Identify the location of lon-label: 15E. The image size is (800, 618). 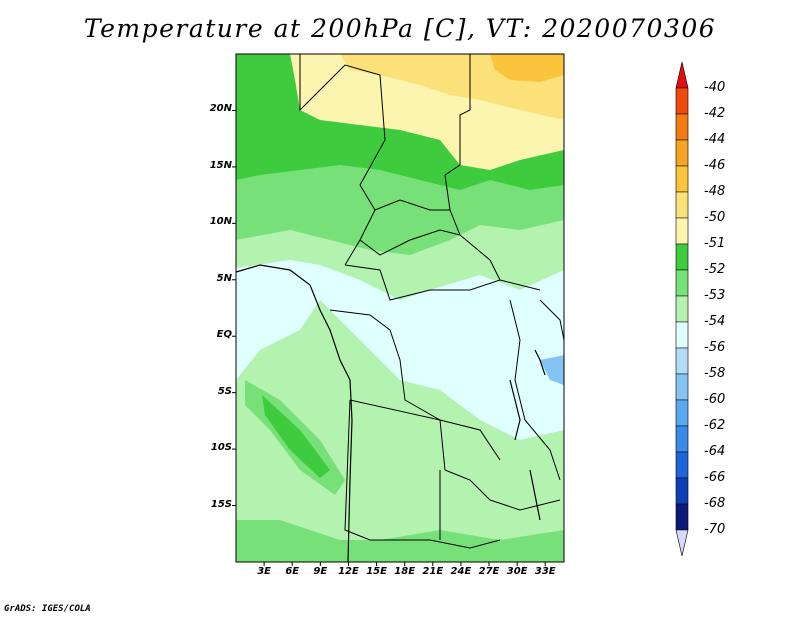
(376, 571).